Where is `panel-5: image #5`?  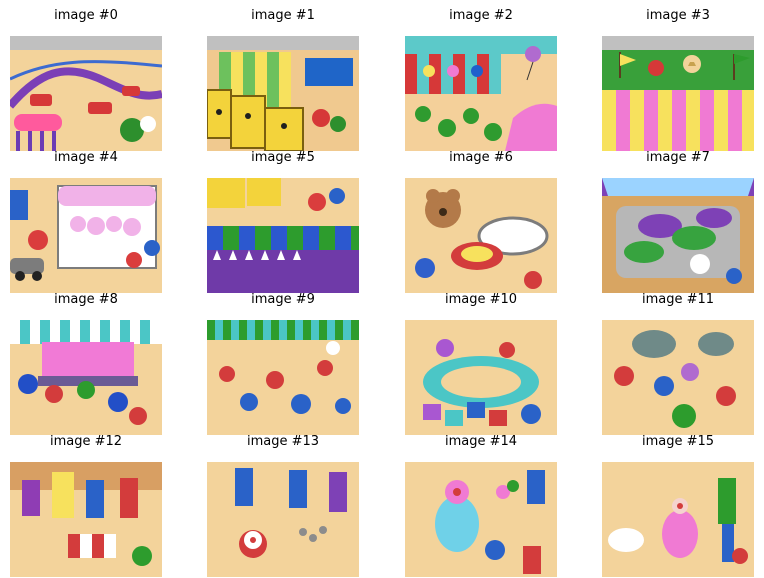
panel-5: image #5 is located at coordinates (283, 221).